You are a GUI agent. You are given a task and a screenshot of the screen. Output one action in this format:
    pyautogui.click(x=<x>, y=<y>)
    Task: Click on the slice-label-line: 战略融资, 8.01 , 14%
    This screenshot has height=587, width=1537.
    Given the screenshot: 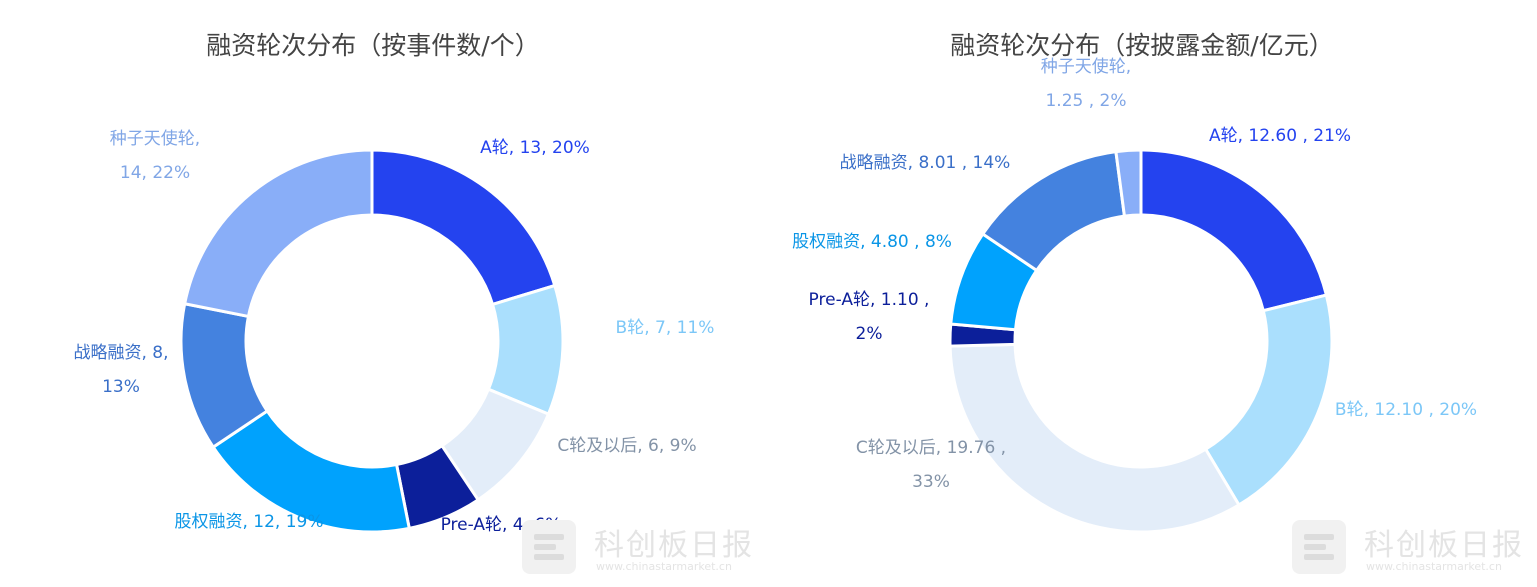 What is the action you would take?
    pyautogui.click(x=925, y=163)
    